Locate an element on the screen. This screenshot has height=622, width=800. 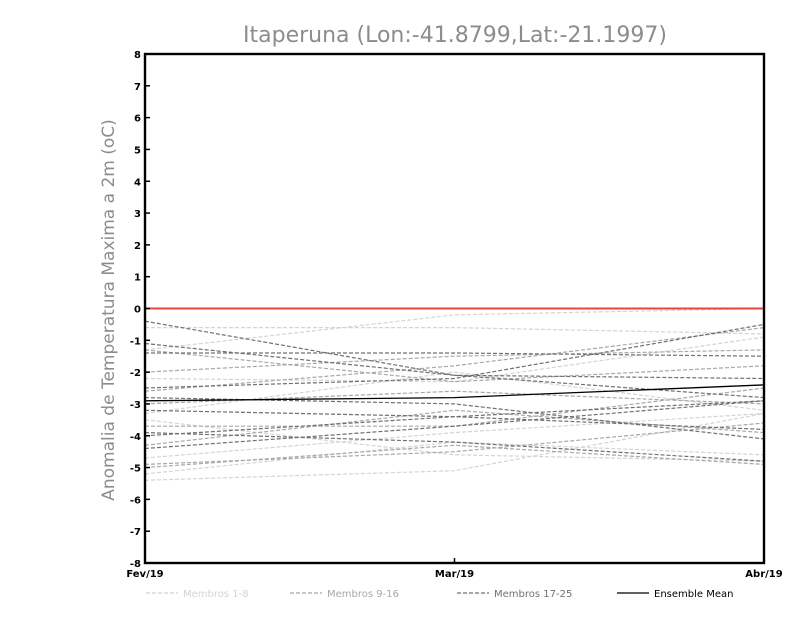
y-tick-label: -6 is located at coordinates (135, 500).